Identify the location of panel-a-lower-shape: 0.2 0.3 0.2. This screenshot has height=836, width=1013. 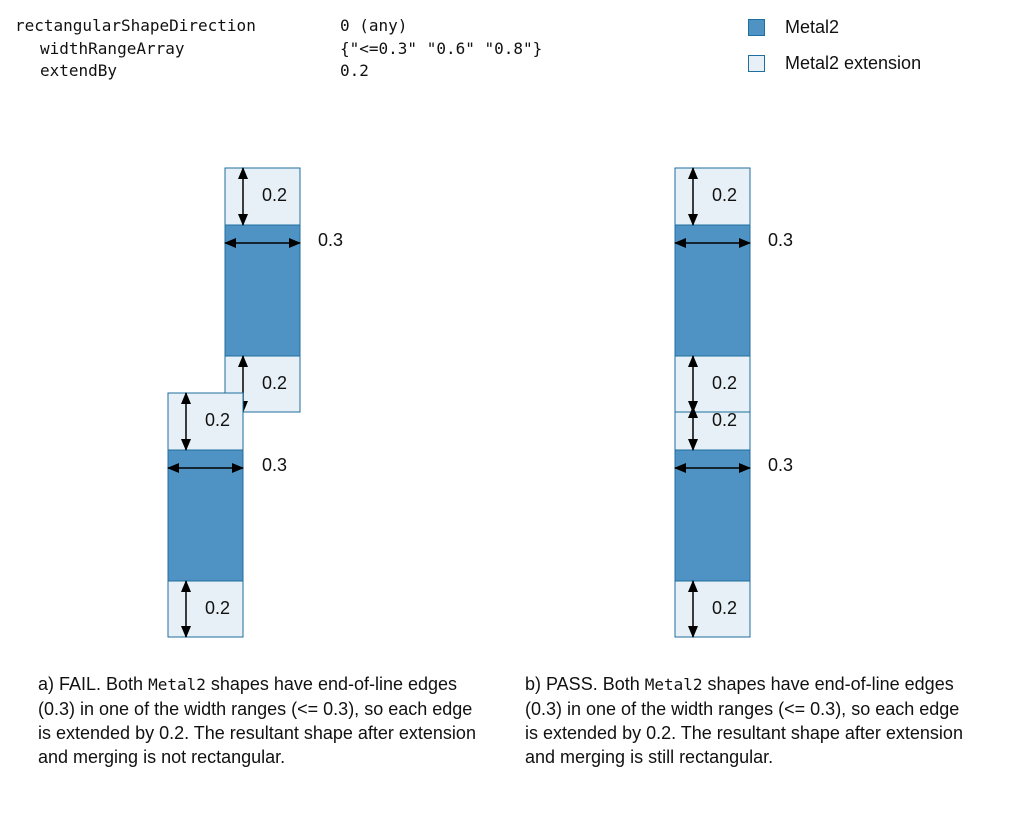
(227, 515).